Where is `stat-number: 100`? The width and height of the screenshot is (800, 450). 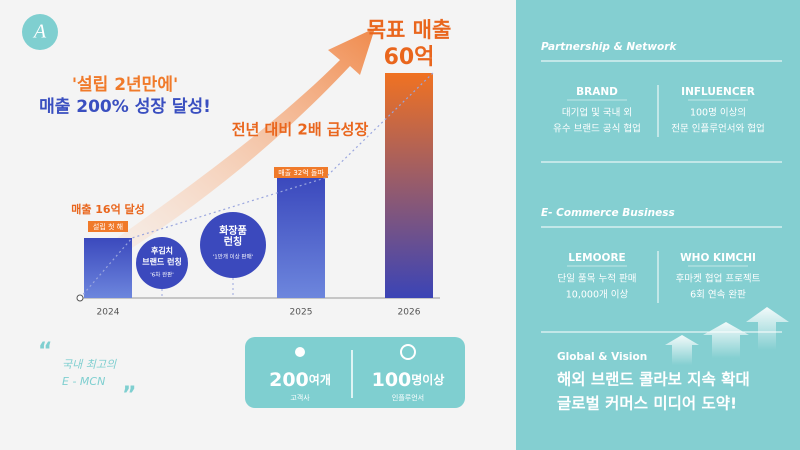
stat-number: 100 is located at coordinates (392, 380).